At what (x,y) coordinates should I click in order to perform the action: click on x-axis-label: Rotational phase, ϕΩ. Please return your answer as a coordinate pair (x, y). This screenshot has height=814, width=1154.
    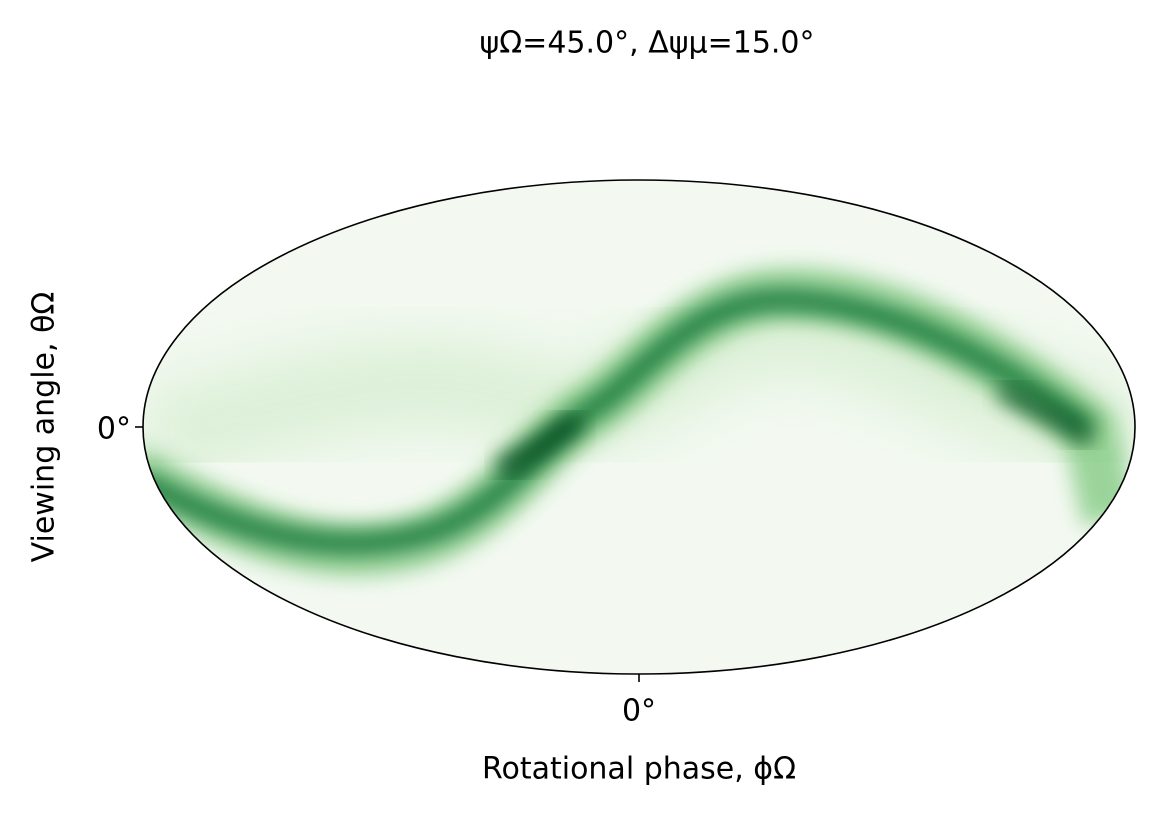
    Looking at the image, I should click on (639, 769).